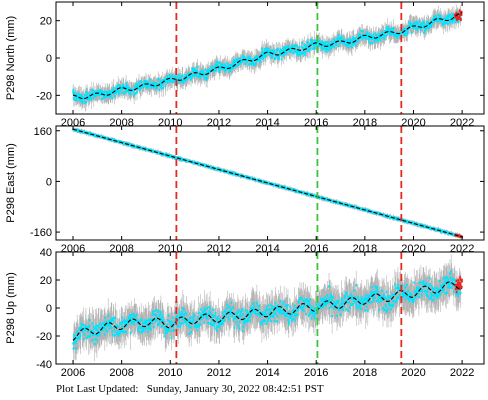 This screenshot has width=488, height=400. Describe the element at coordinates (97, 389) in the screenshot. I see `footer-label: Plot Last Updated:` at that location.